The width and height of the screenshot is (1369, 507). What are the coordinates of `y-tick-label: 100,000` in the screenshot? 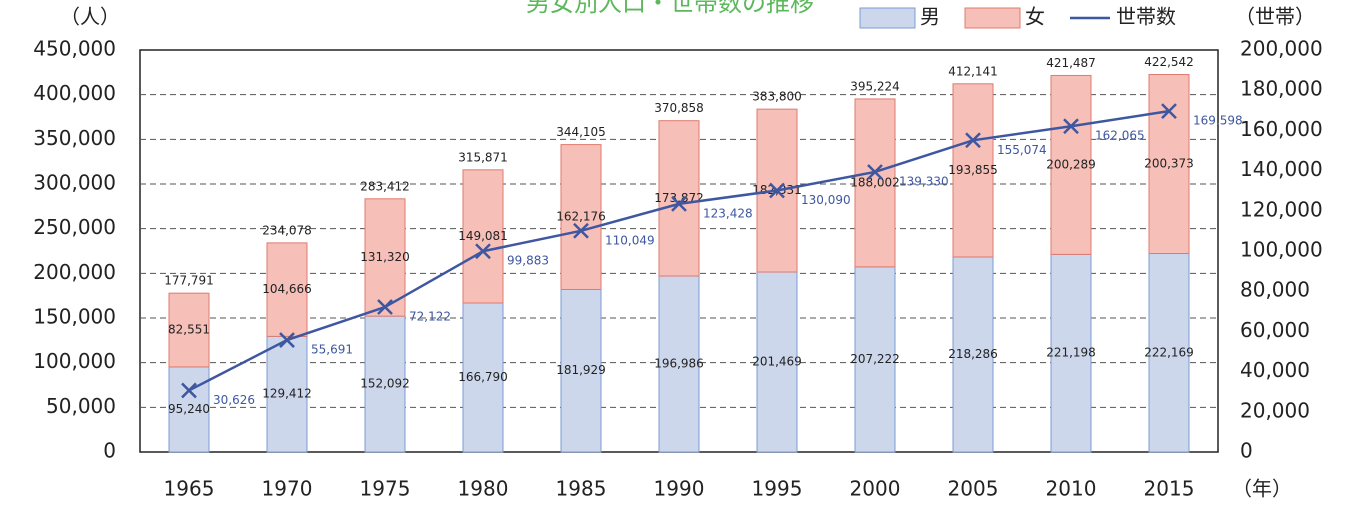 It's located at (74, 361).